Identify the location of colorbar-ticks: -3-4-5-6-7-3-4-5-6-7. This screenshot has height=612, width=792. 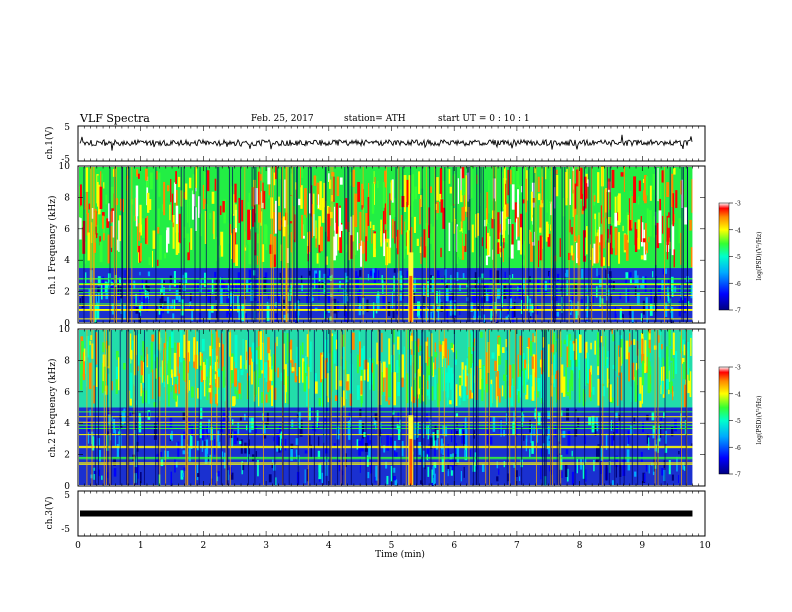
(735, 340).